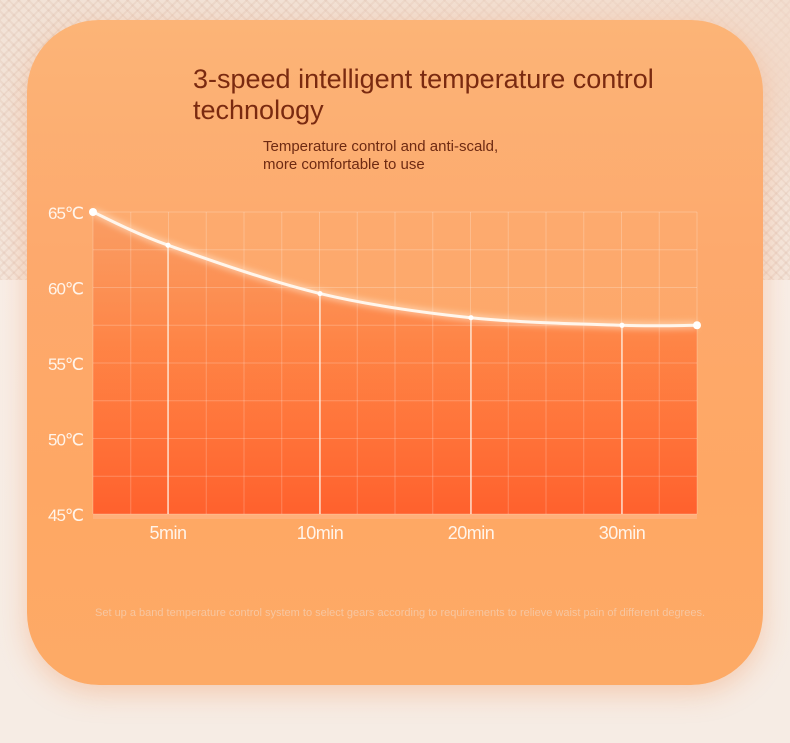  I want to click on subtitle-line-1: Temperature control and anti-scald,, so click(381, 146).